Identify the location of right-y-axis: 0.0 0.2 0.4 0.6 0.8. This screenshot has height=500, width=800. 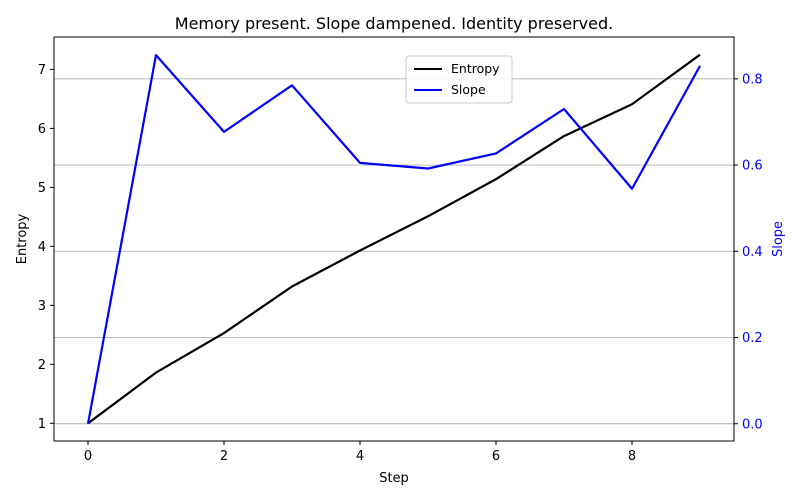
(748, 252).